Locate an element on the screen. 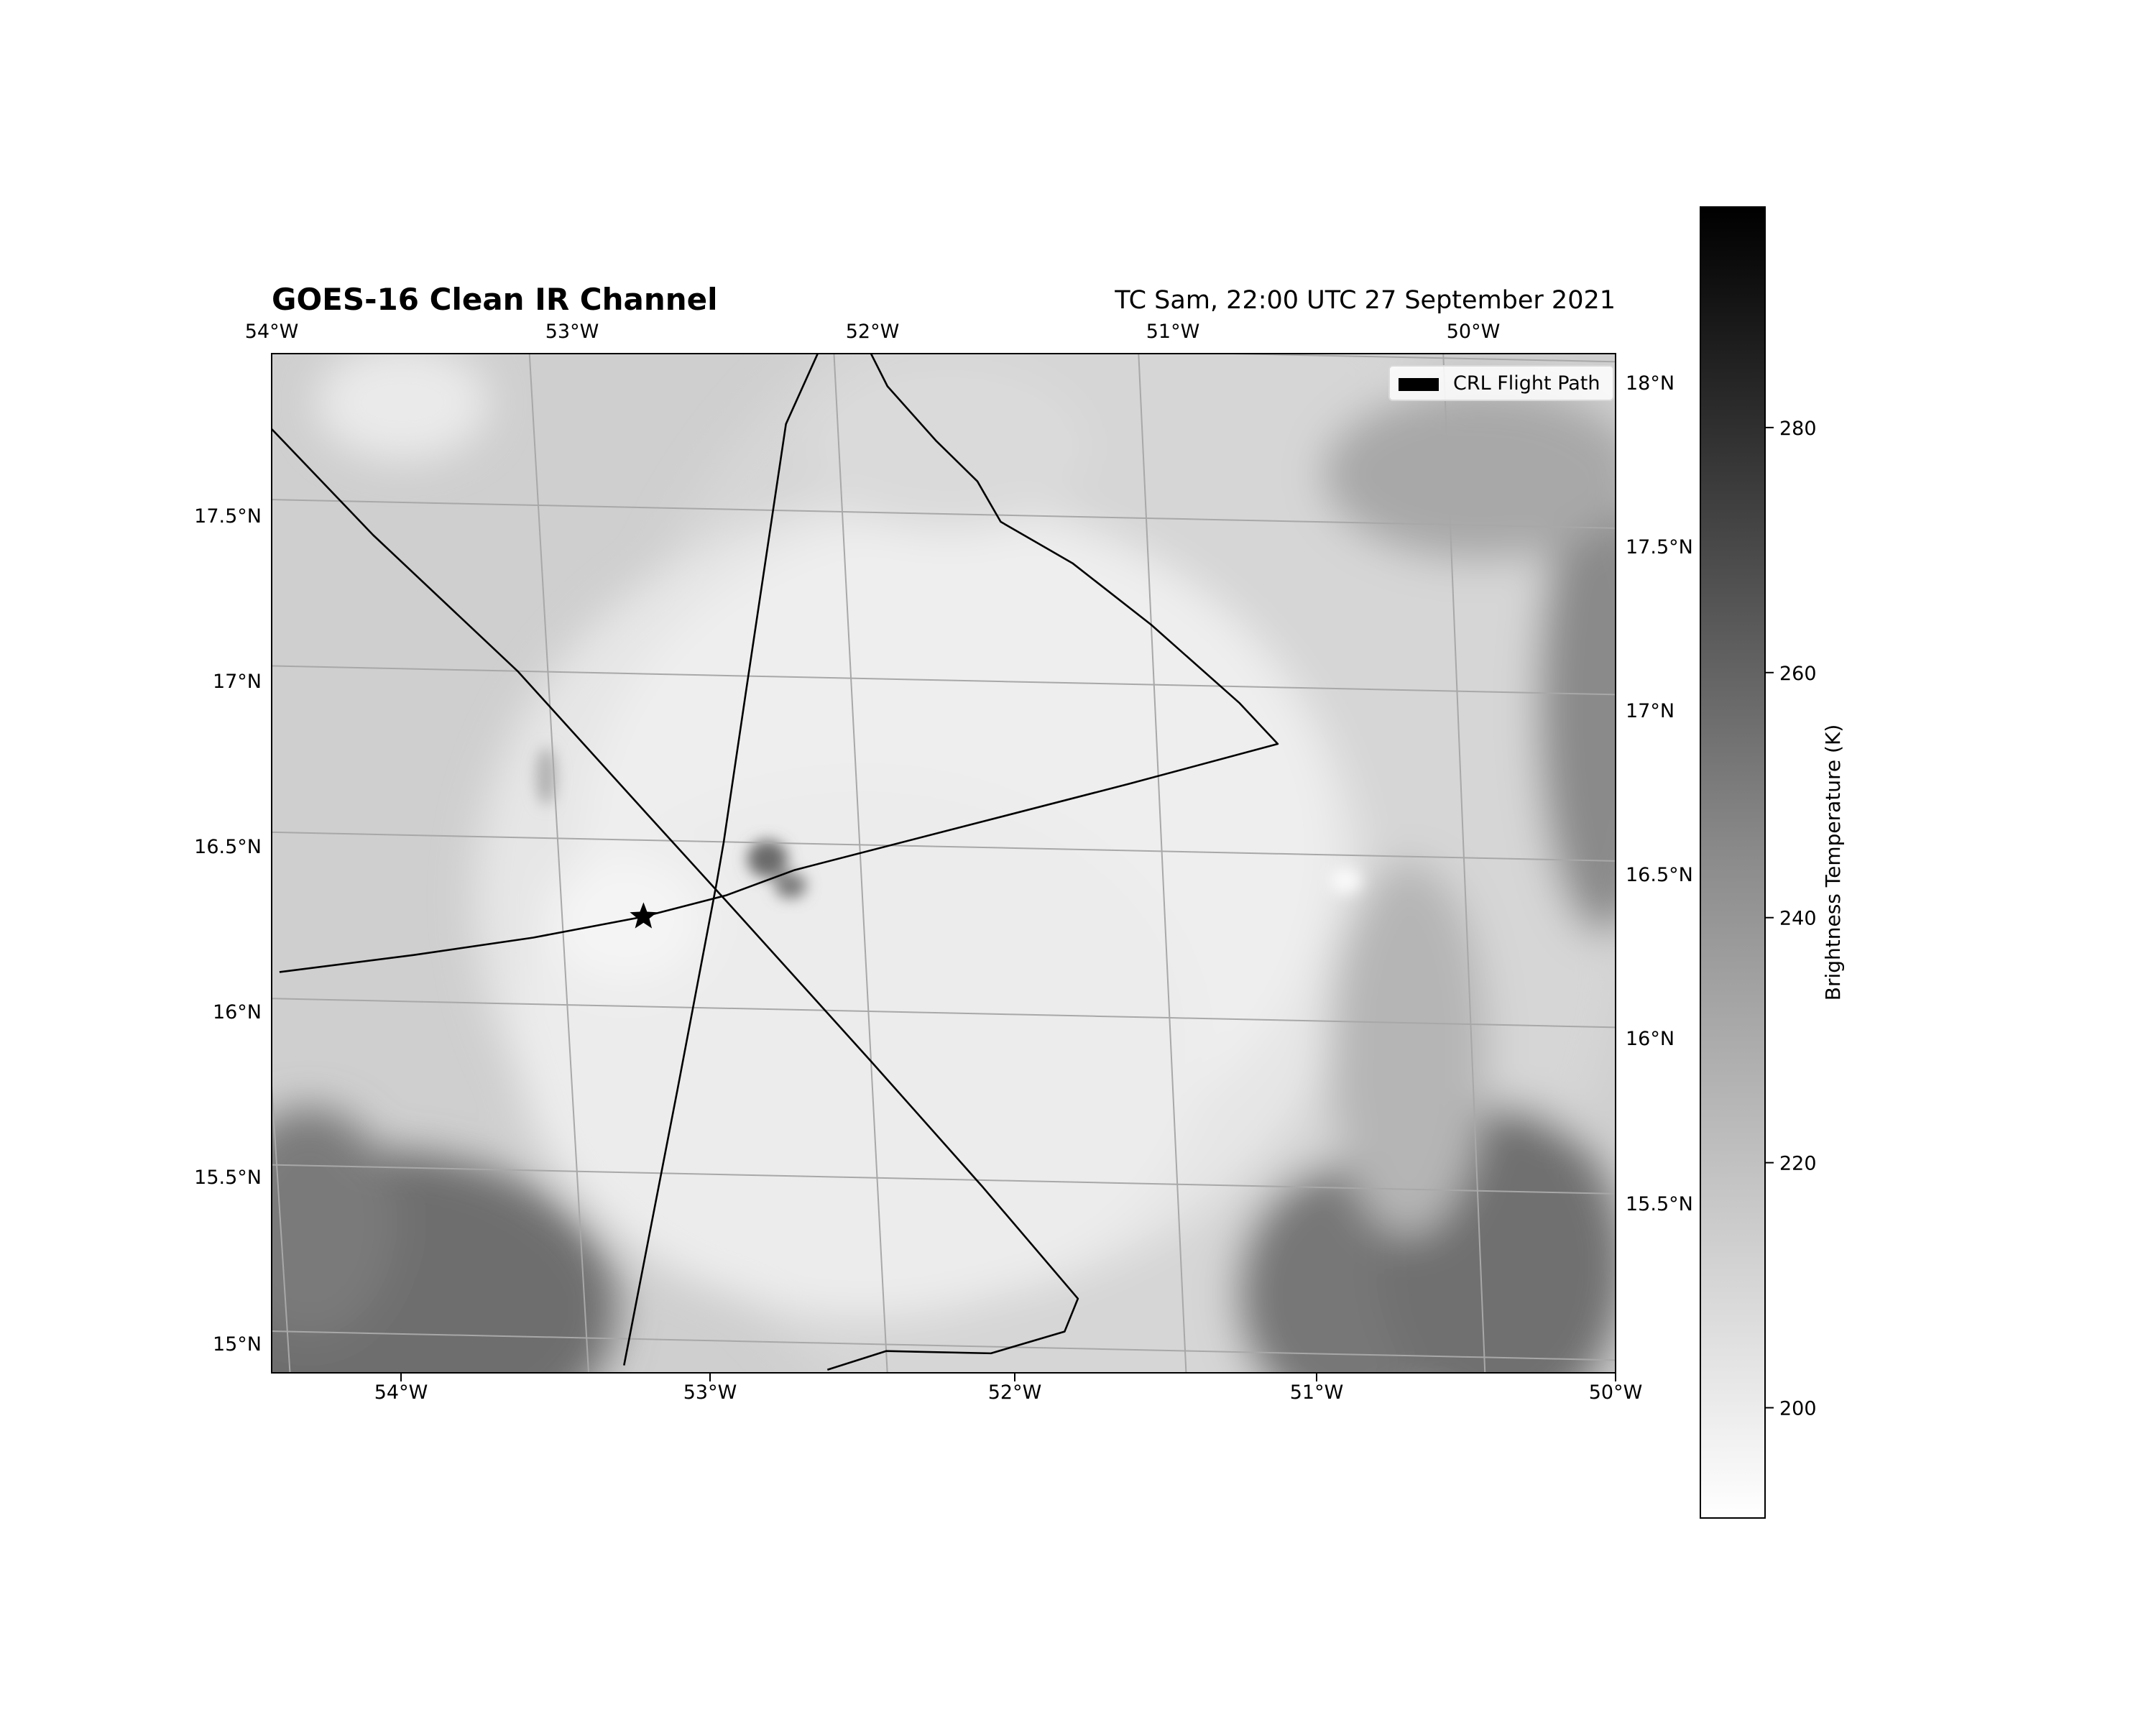 The image size is (2156, 1725). left-lat-label: 15.5°N is located at coordinates (228, 1178).